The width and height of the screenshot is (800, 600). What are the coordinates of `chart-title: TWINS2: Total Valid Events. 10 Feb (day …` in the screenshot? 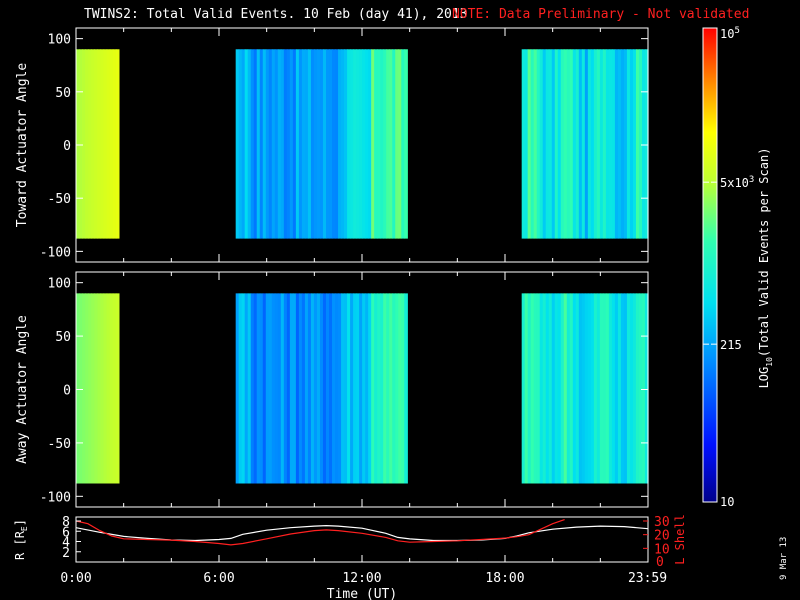 It's located at (276, 14).